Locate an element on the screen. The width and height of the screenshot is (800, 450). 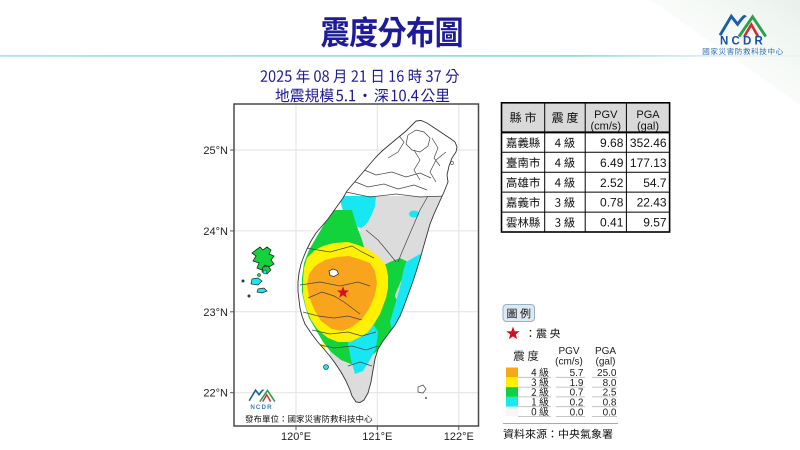
svg-text: 0.7 is located at coordinates (577, 393).